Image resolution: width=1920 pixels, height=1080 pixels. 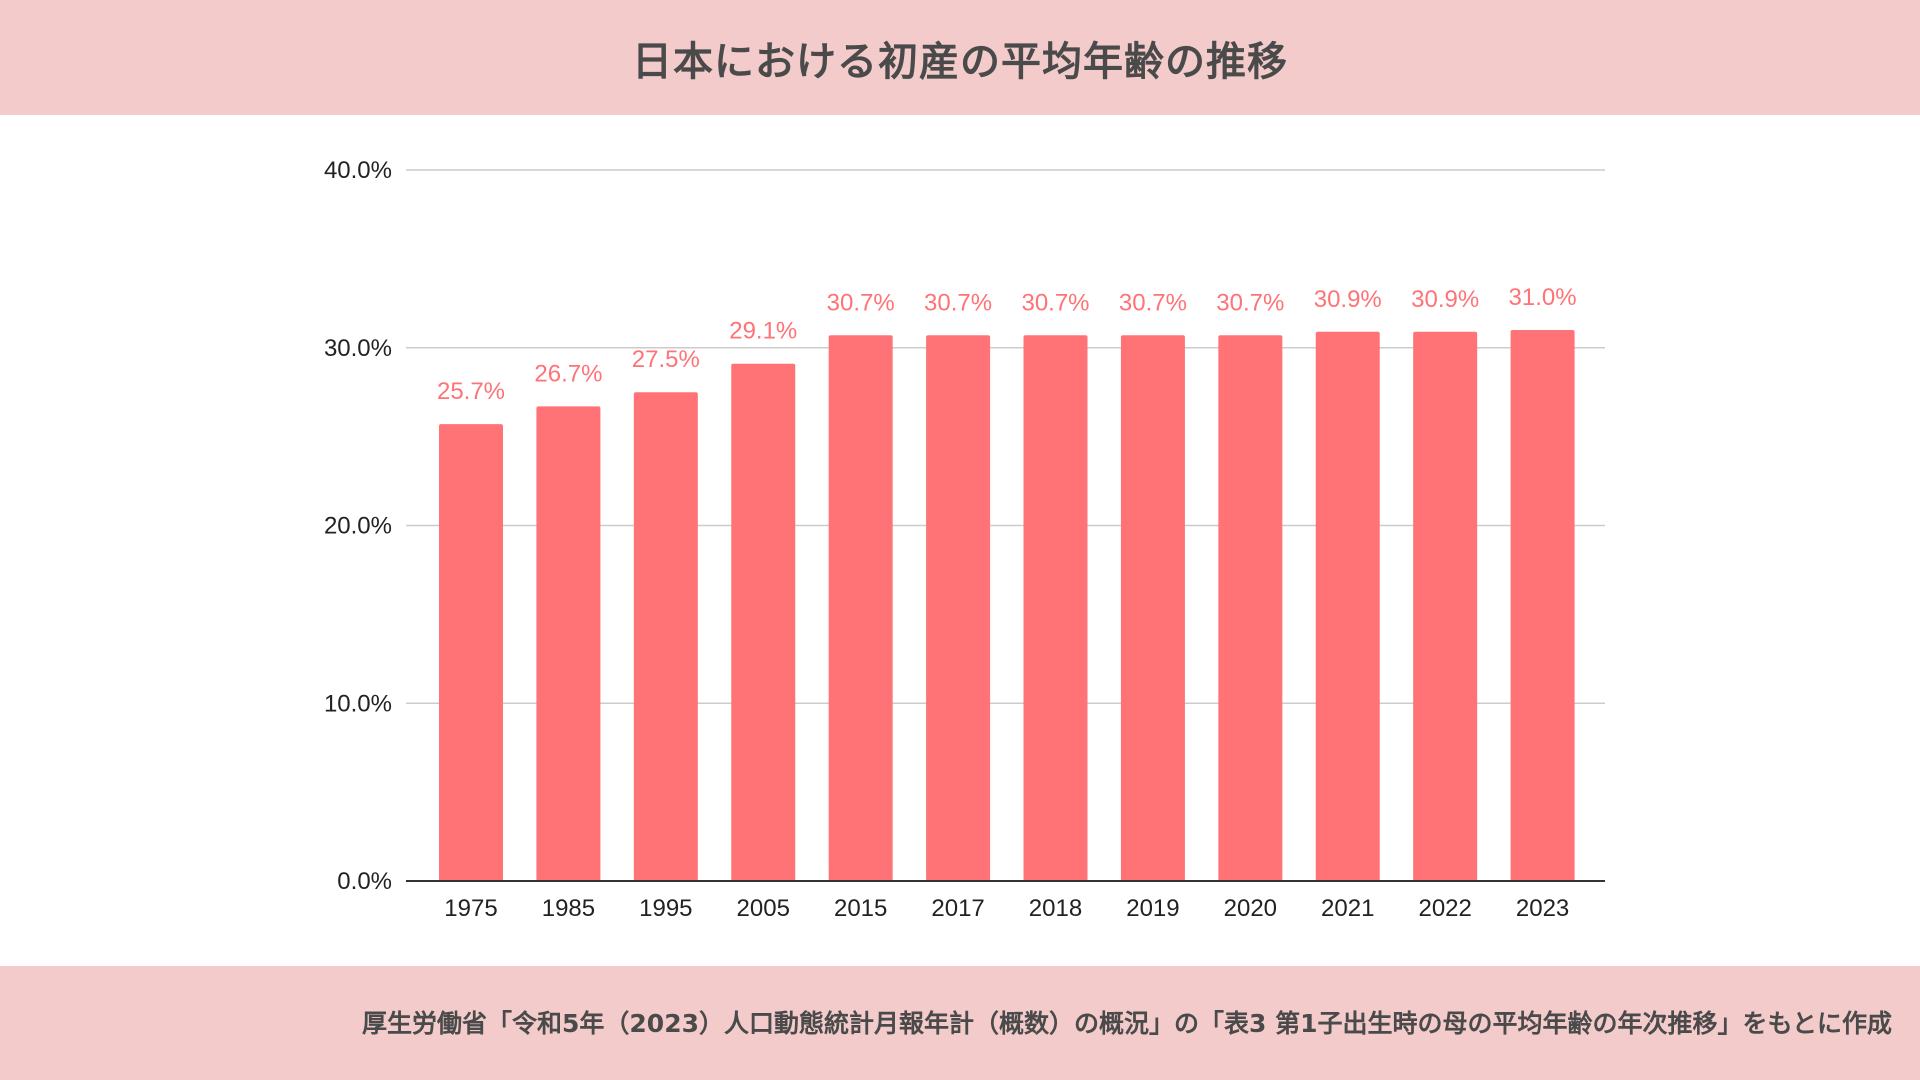 I want to click on data-label: 29.1%, so click(x=763, y=331).